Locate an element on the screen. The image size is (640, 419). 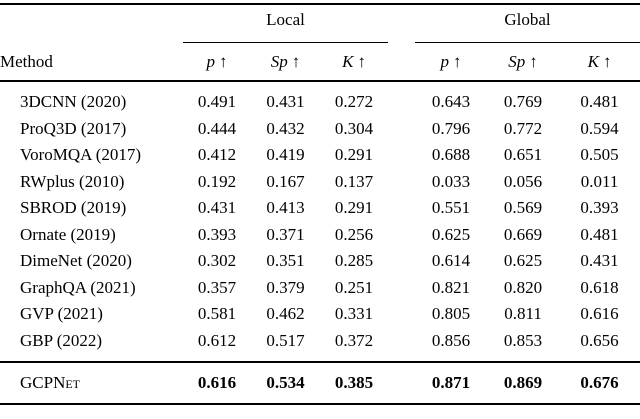
metric-value: 0.291 is located at coordinates (354, 207).